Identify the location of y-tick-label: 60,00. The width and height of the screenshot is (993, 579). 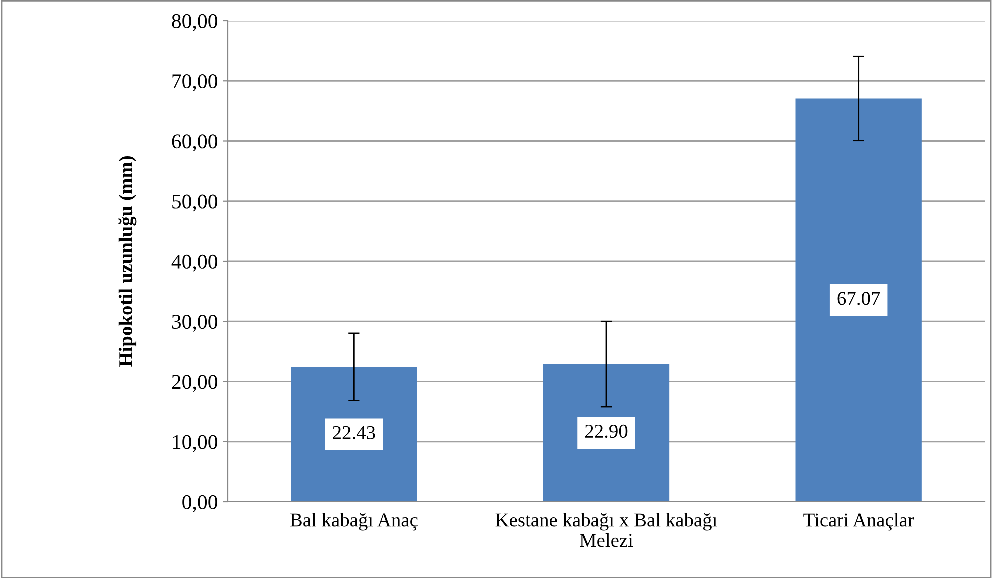
(195, 143).